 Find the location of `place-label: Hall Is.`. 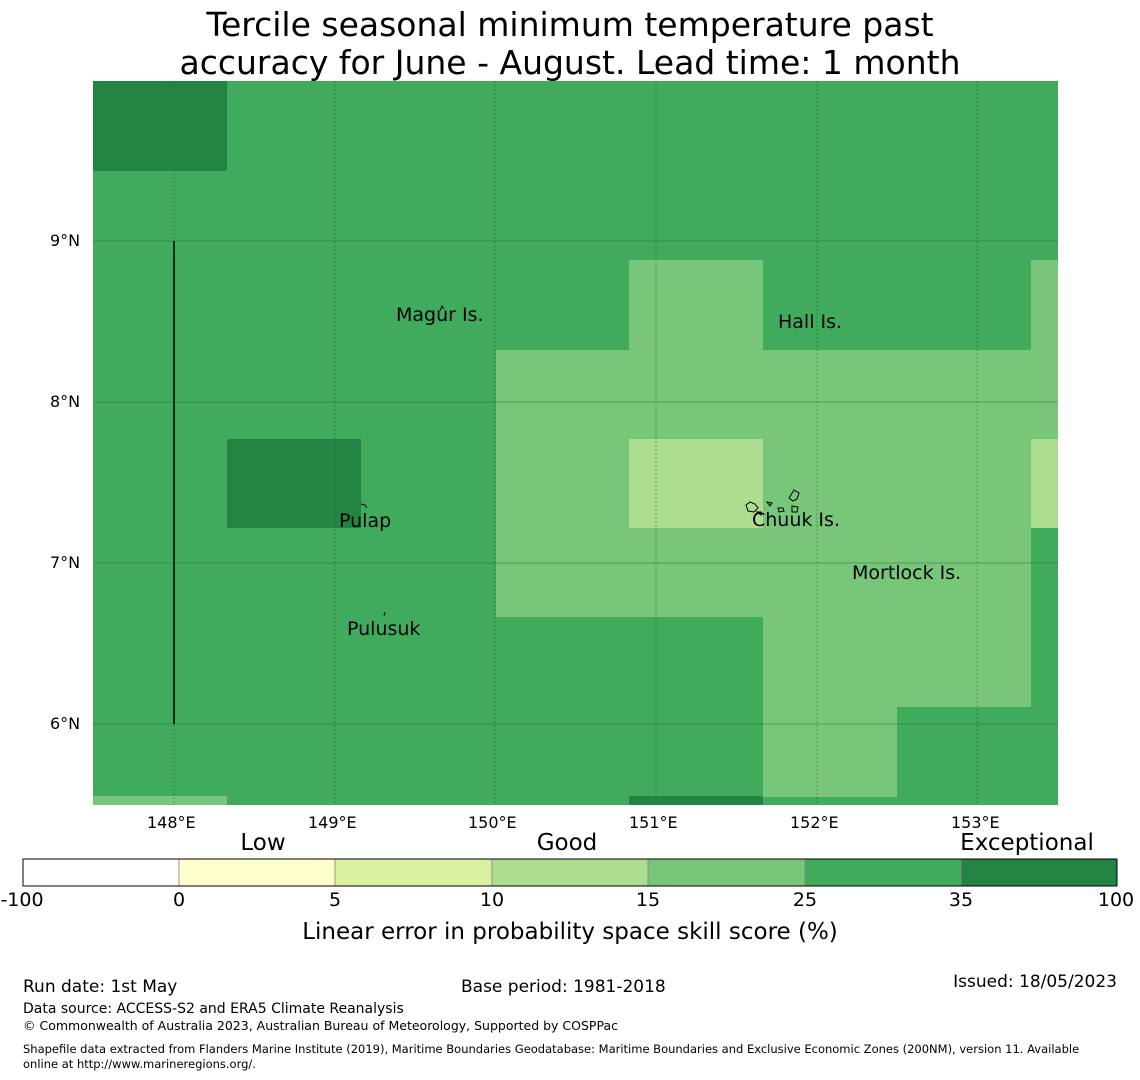

place-label: Hall Is. is located at coordinates (810, 322).